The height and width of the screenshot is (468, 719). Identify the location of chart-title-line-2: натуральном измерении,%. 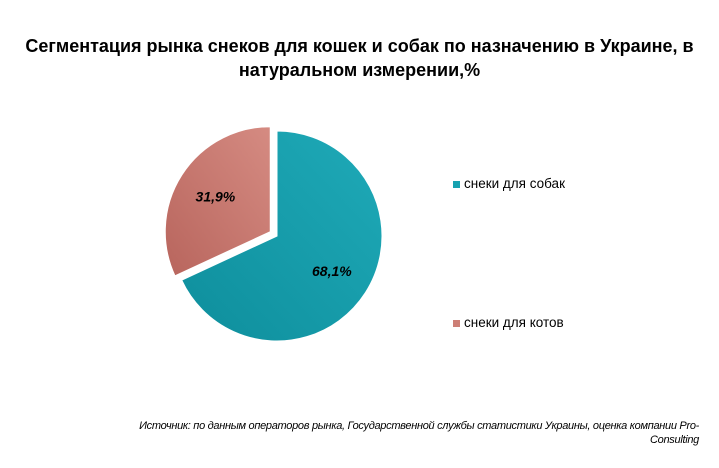
(359, 70).